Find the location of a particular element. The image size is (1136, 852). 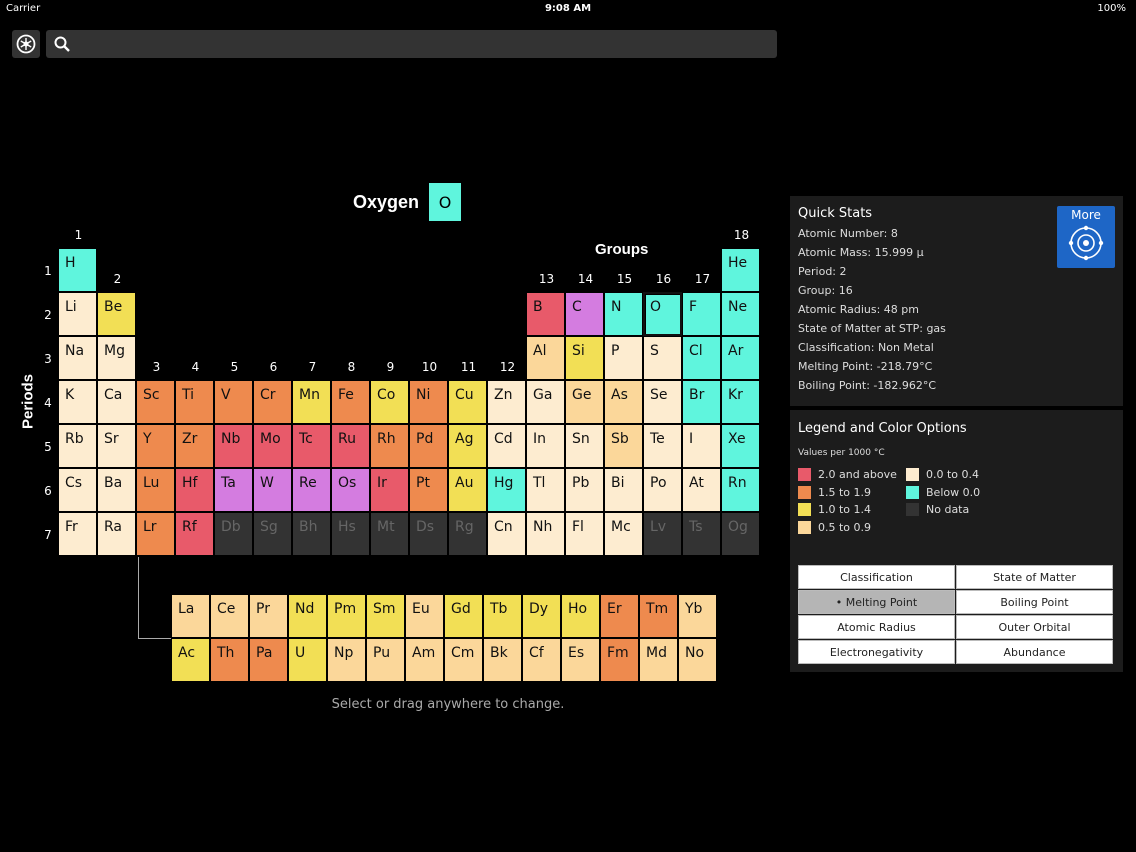

element-zn: Zn is located at coordinates (507, 402).